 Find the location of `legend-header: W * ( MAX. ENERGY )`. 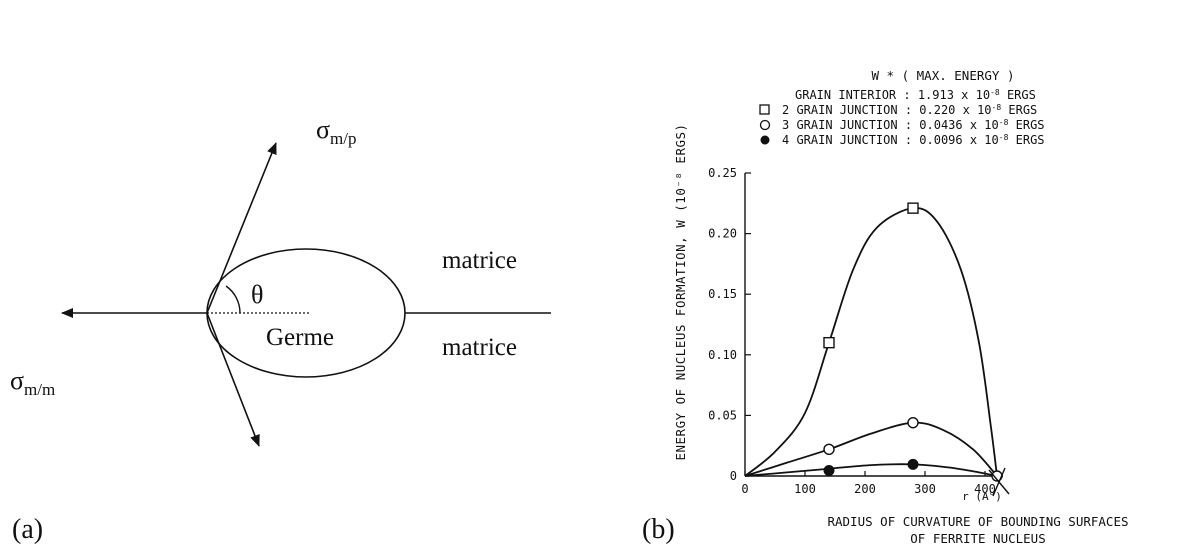

legend-header: W * ( MAX. ENERGY ) is located at coordinates (943, 75).